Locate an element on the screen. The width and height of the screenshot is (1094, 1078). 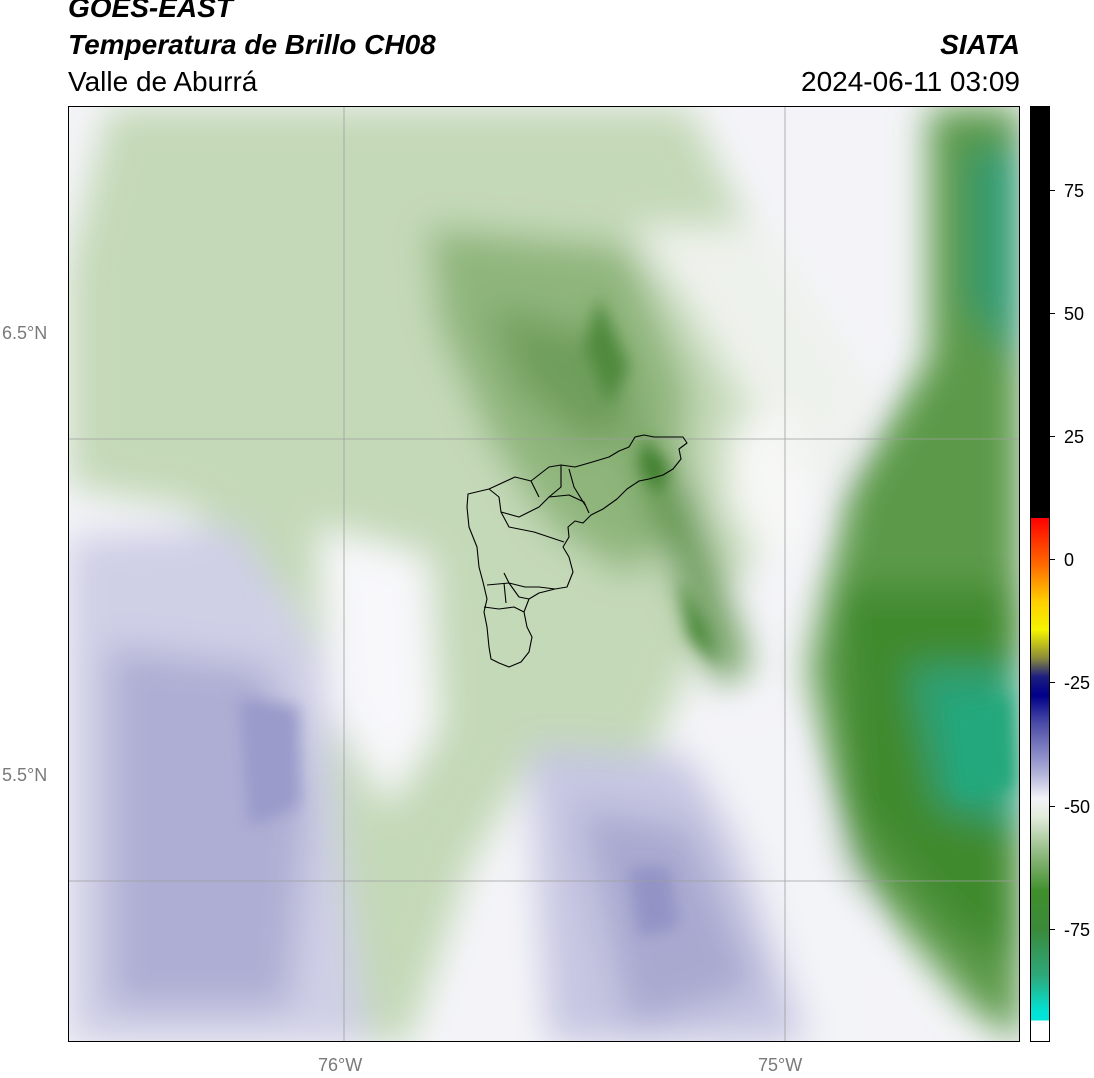
colorbar-label: 0 is located at coordinates (1069, 560).